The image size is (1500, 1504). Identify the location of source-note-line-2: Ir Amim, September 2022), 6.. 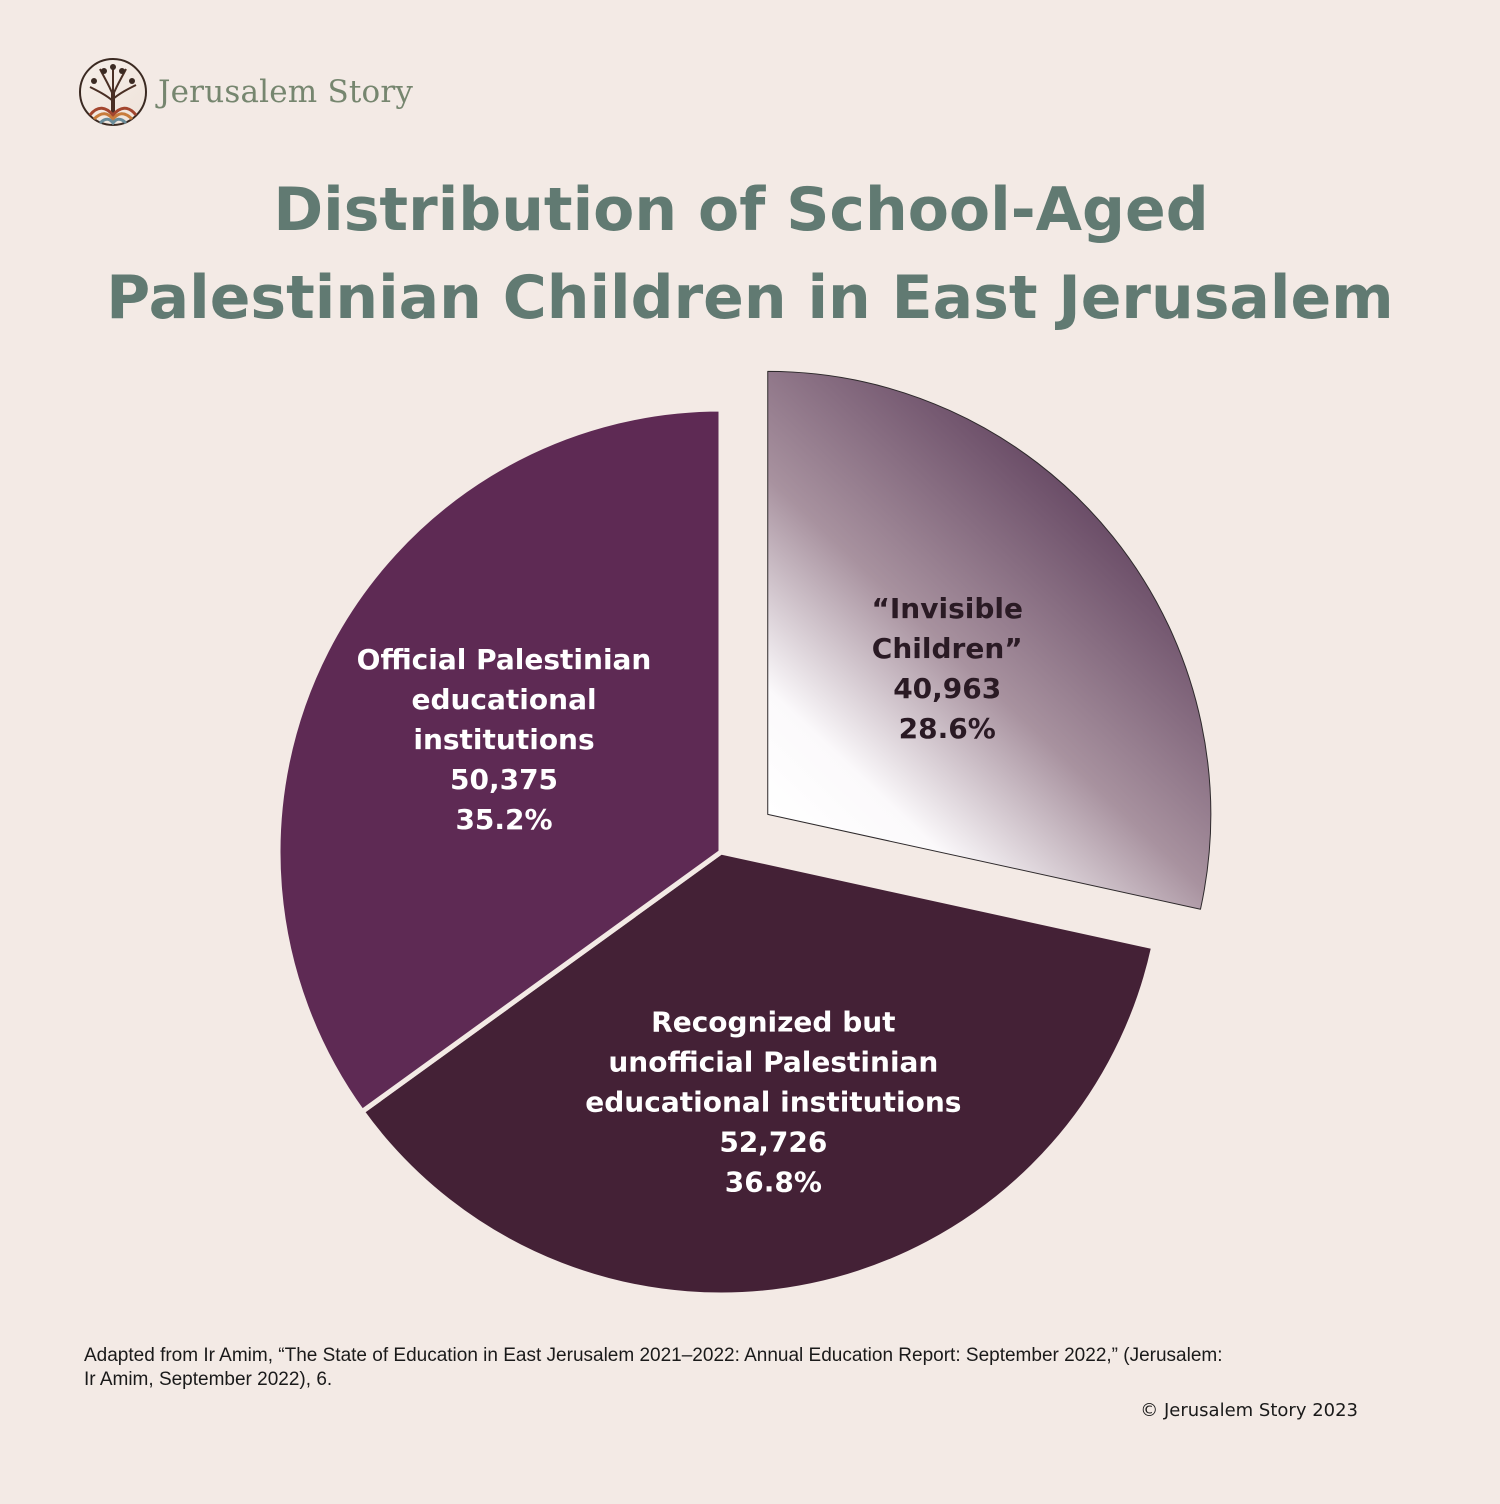
(208, 1379).